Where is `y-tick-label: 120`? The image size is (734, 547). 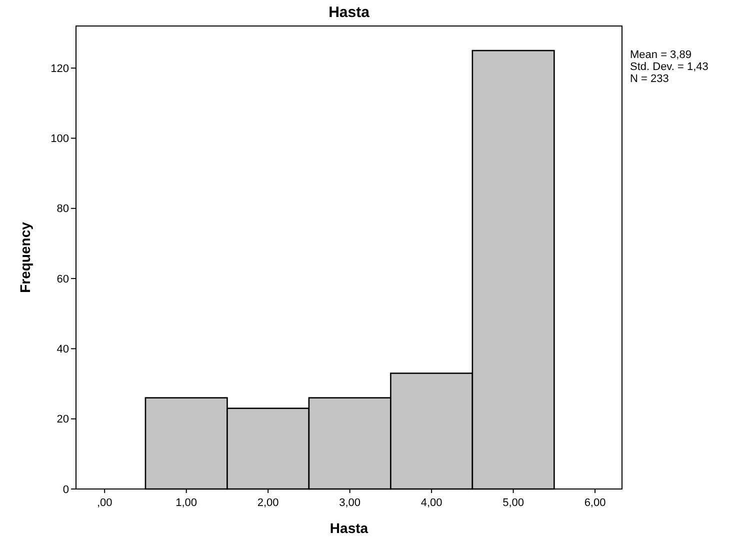
y-tick-label: 120 is located at coordinates (59, 68).